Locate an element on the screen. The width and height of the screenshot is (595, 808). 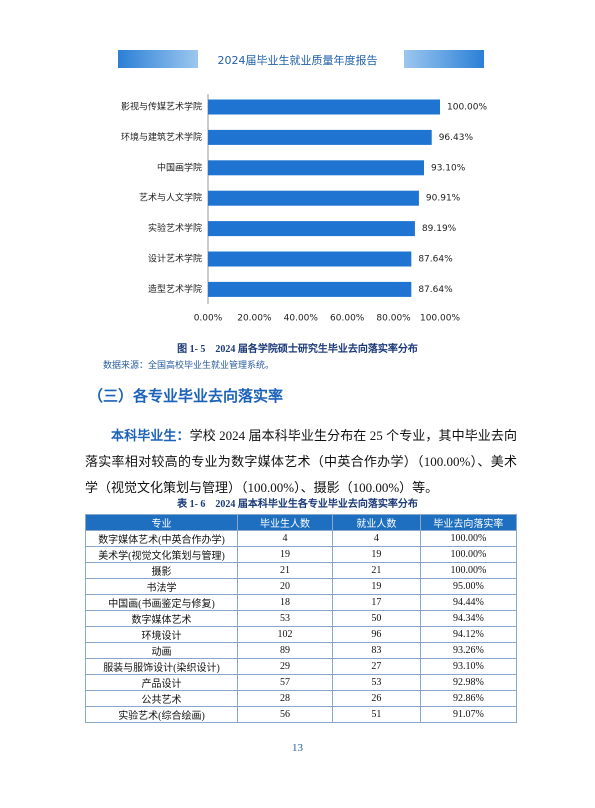
table-row: 产品设计 57 53 92.98% is located at coordinates (301, 682).